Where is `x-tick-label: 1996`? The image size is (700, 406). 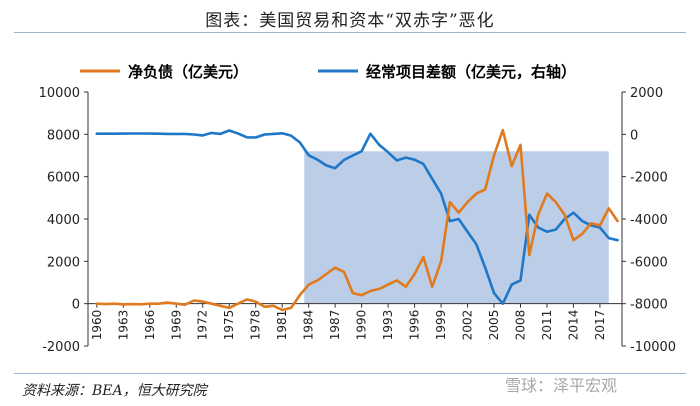 x-tick-label: 1996 is located at coordinates (415, 325).